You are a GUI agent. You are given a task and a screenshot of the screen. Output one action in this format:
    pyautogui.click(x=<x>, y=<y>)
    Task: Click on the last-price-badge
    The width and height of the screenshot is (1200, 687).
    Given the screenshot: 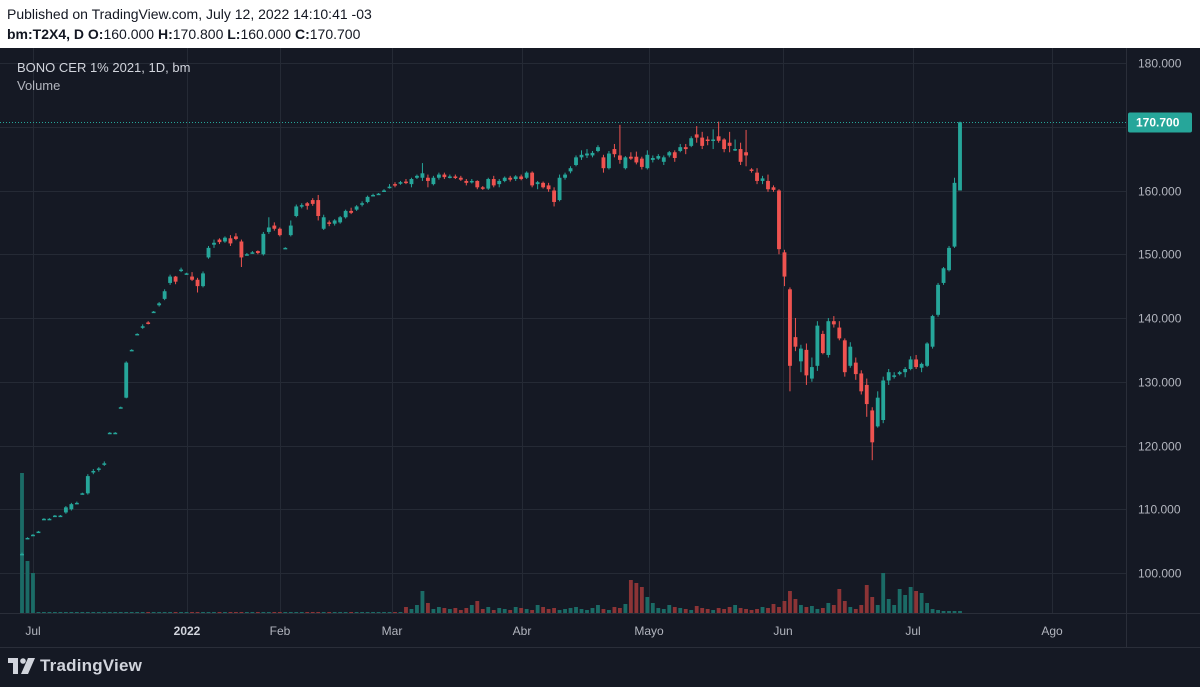 What is the action you would take?
    pyautogui.click(x=1160, y=122)
    